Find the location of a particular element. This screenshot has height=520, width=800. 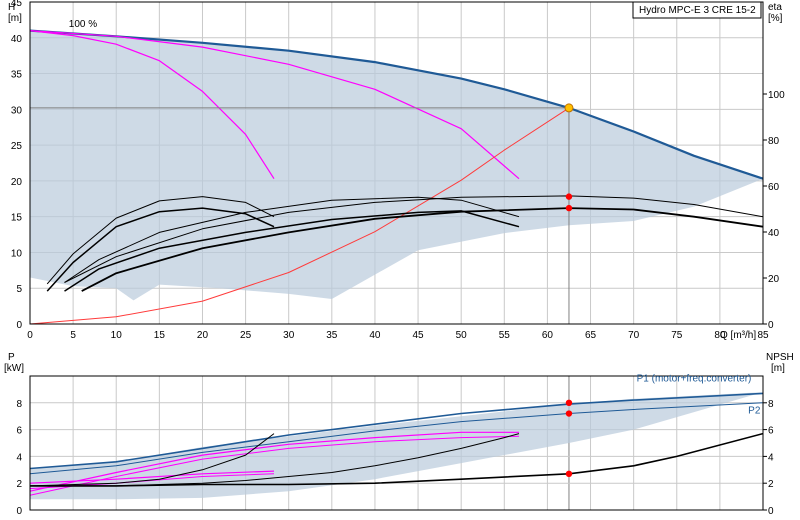

h-tick-label: 25 is located at coordinates (17, 146).